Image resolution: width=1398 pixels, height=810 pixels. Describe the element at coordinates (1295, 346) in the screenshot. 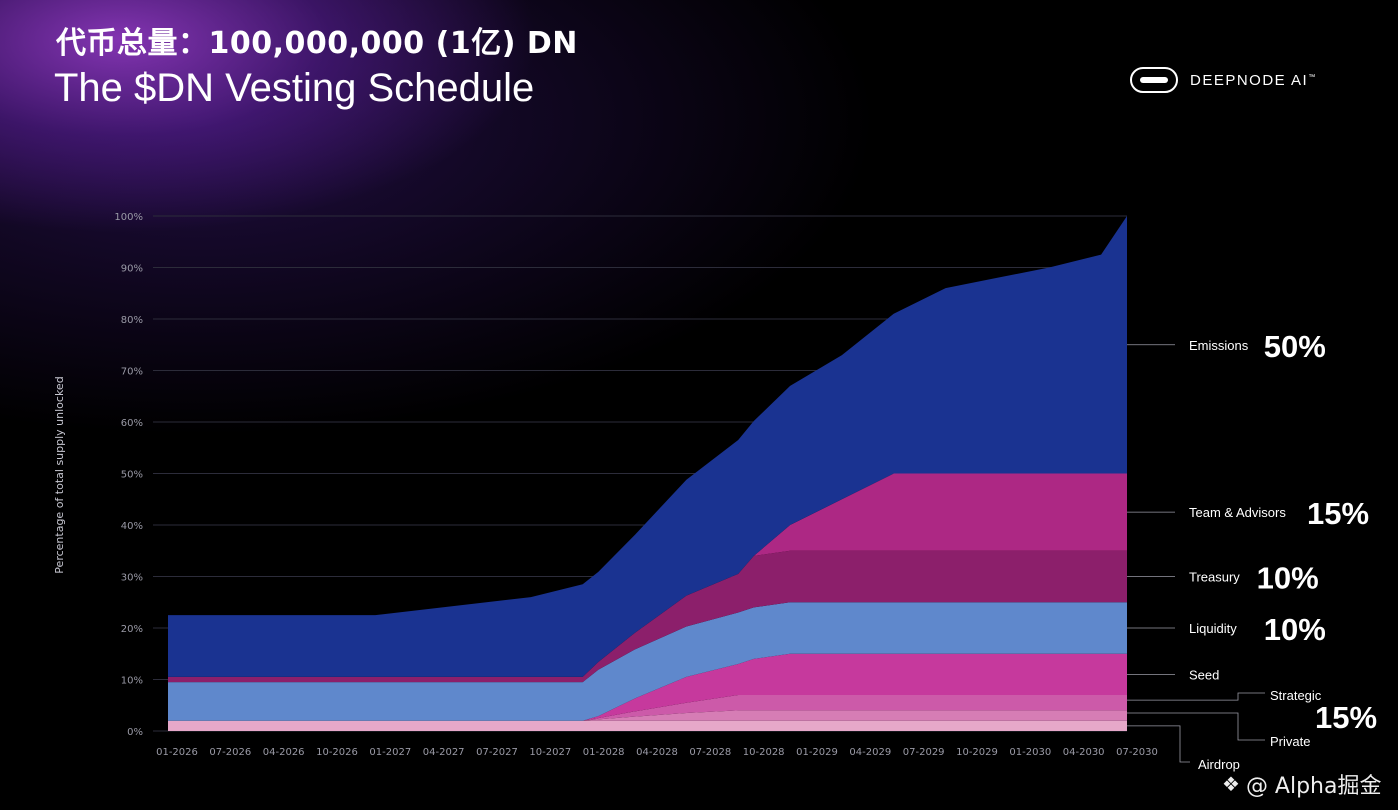

I see `legend-pct-emissions: 50%` at that location.